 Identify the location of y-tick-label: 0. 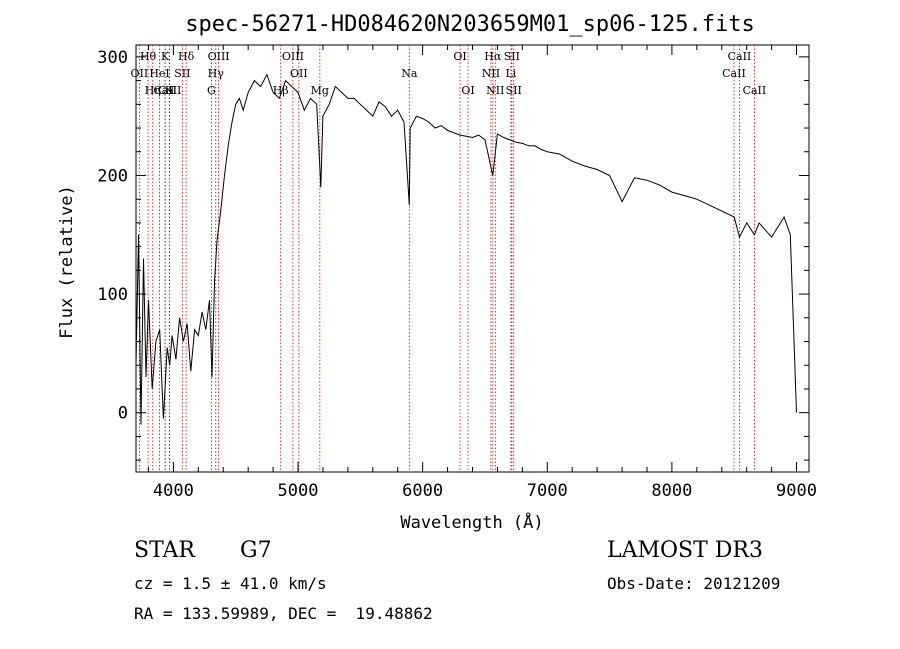
(123, 414).